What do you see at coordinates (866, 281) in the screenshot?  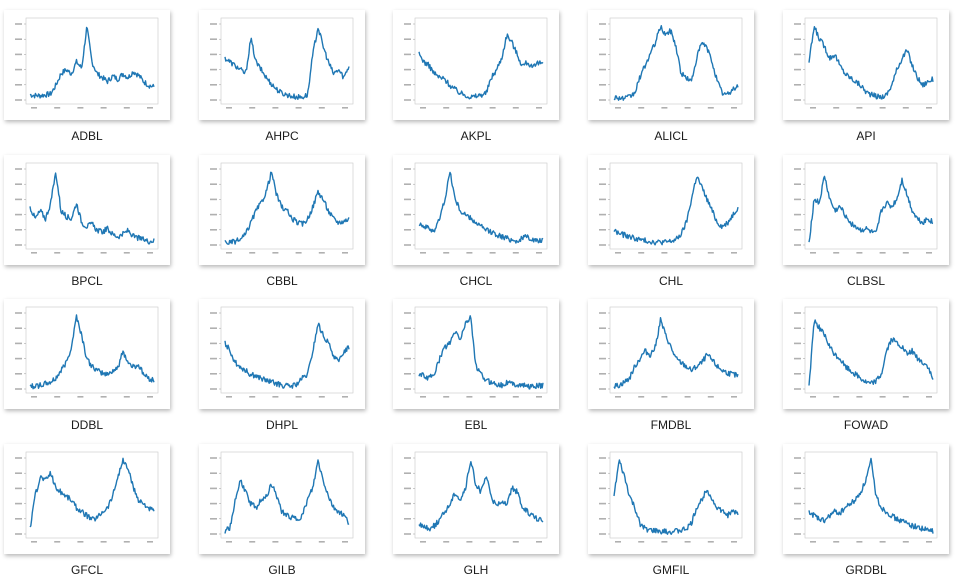 I see `file-name-label: CLBSL` at bounding box center [866, 281].